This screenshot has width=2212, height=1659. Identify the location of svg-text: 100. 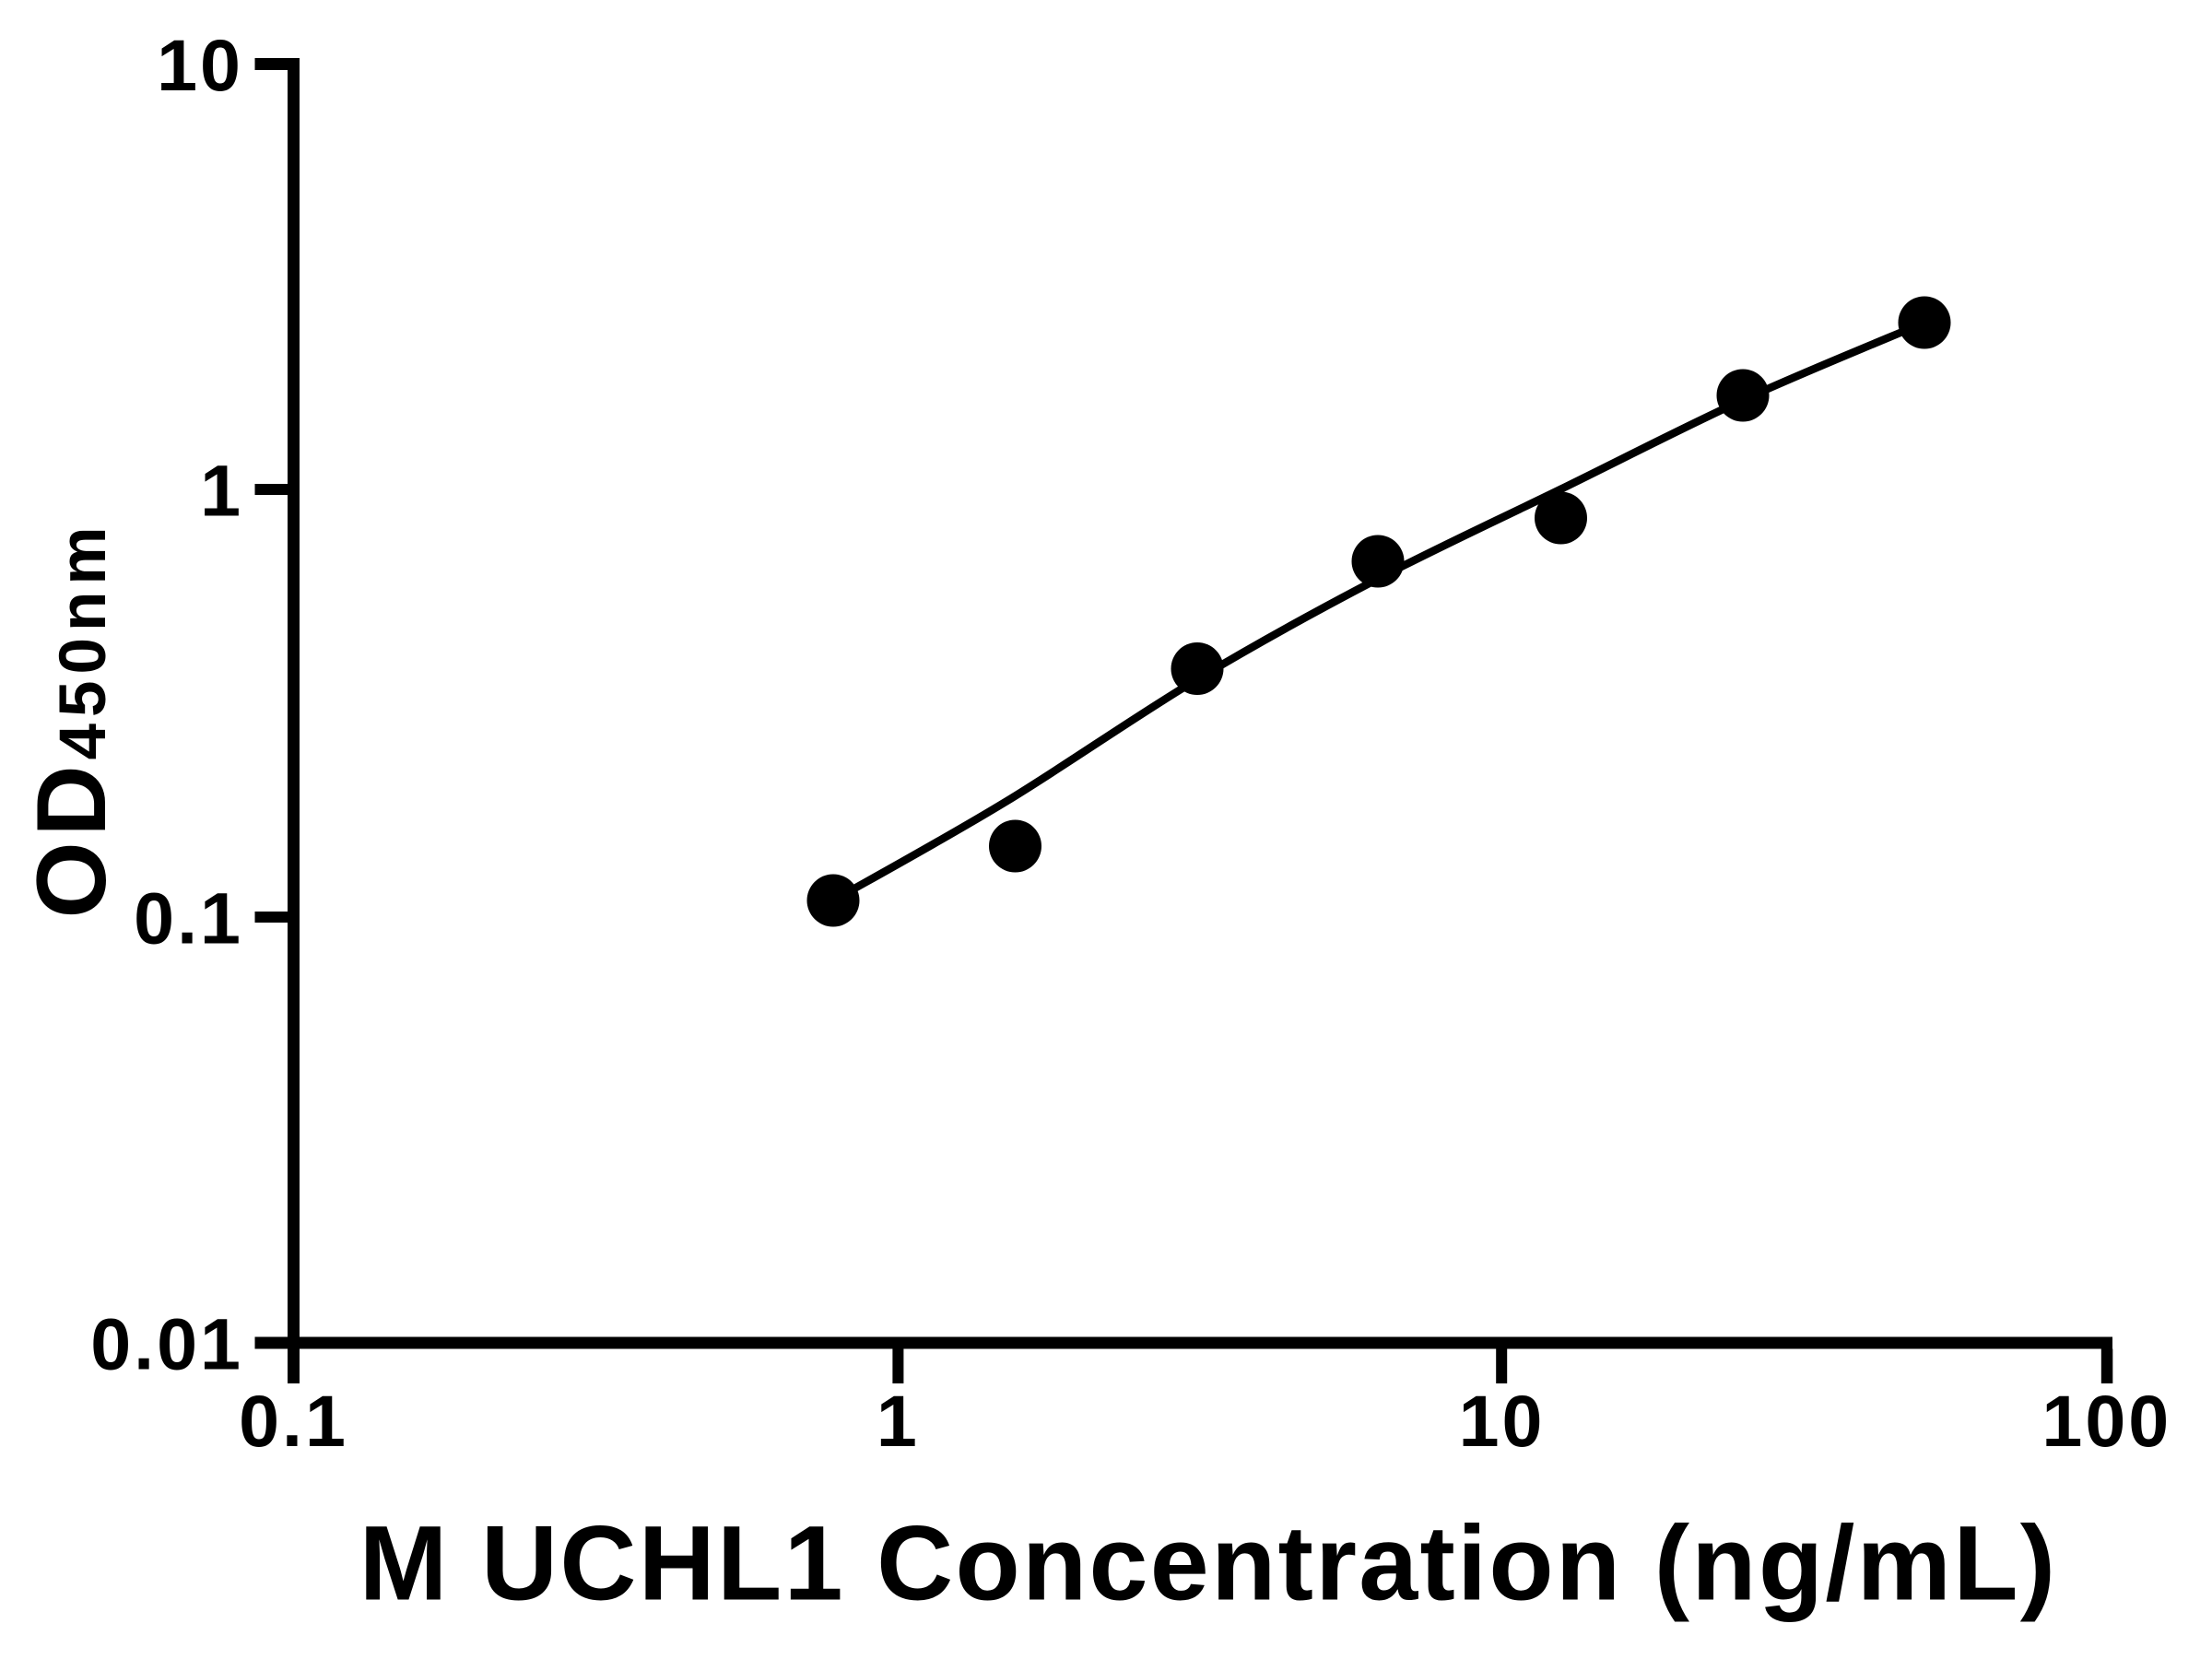
(2106, 1421).